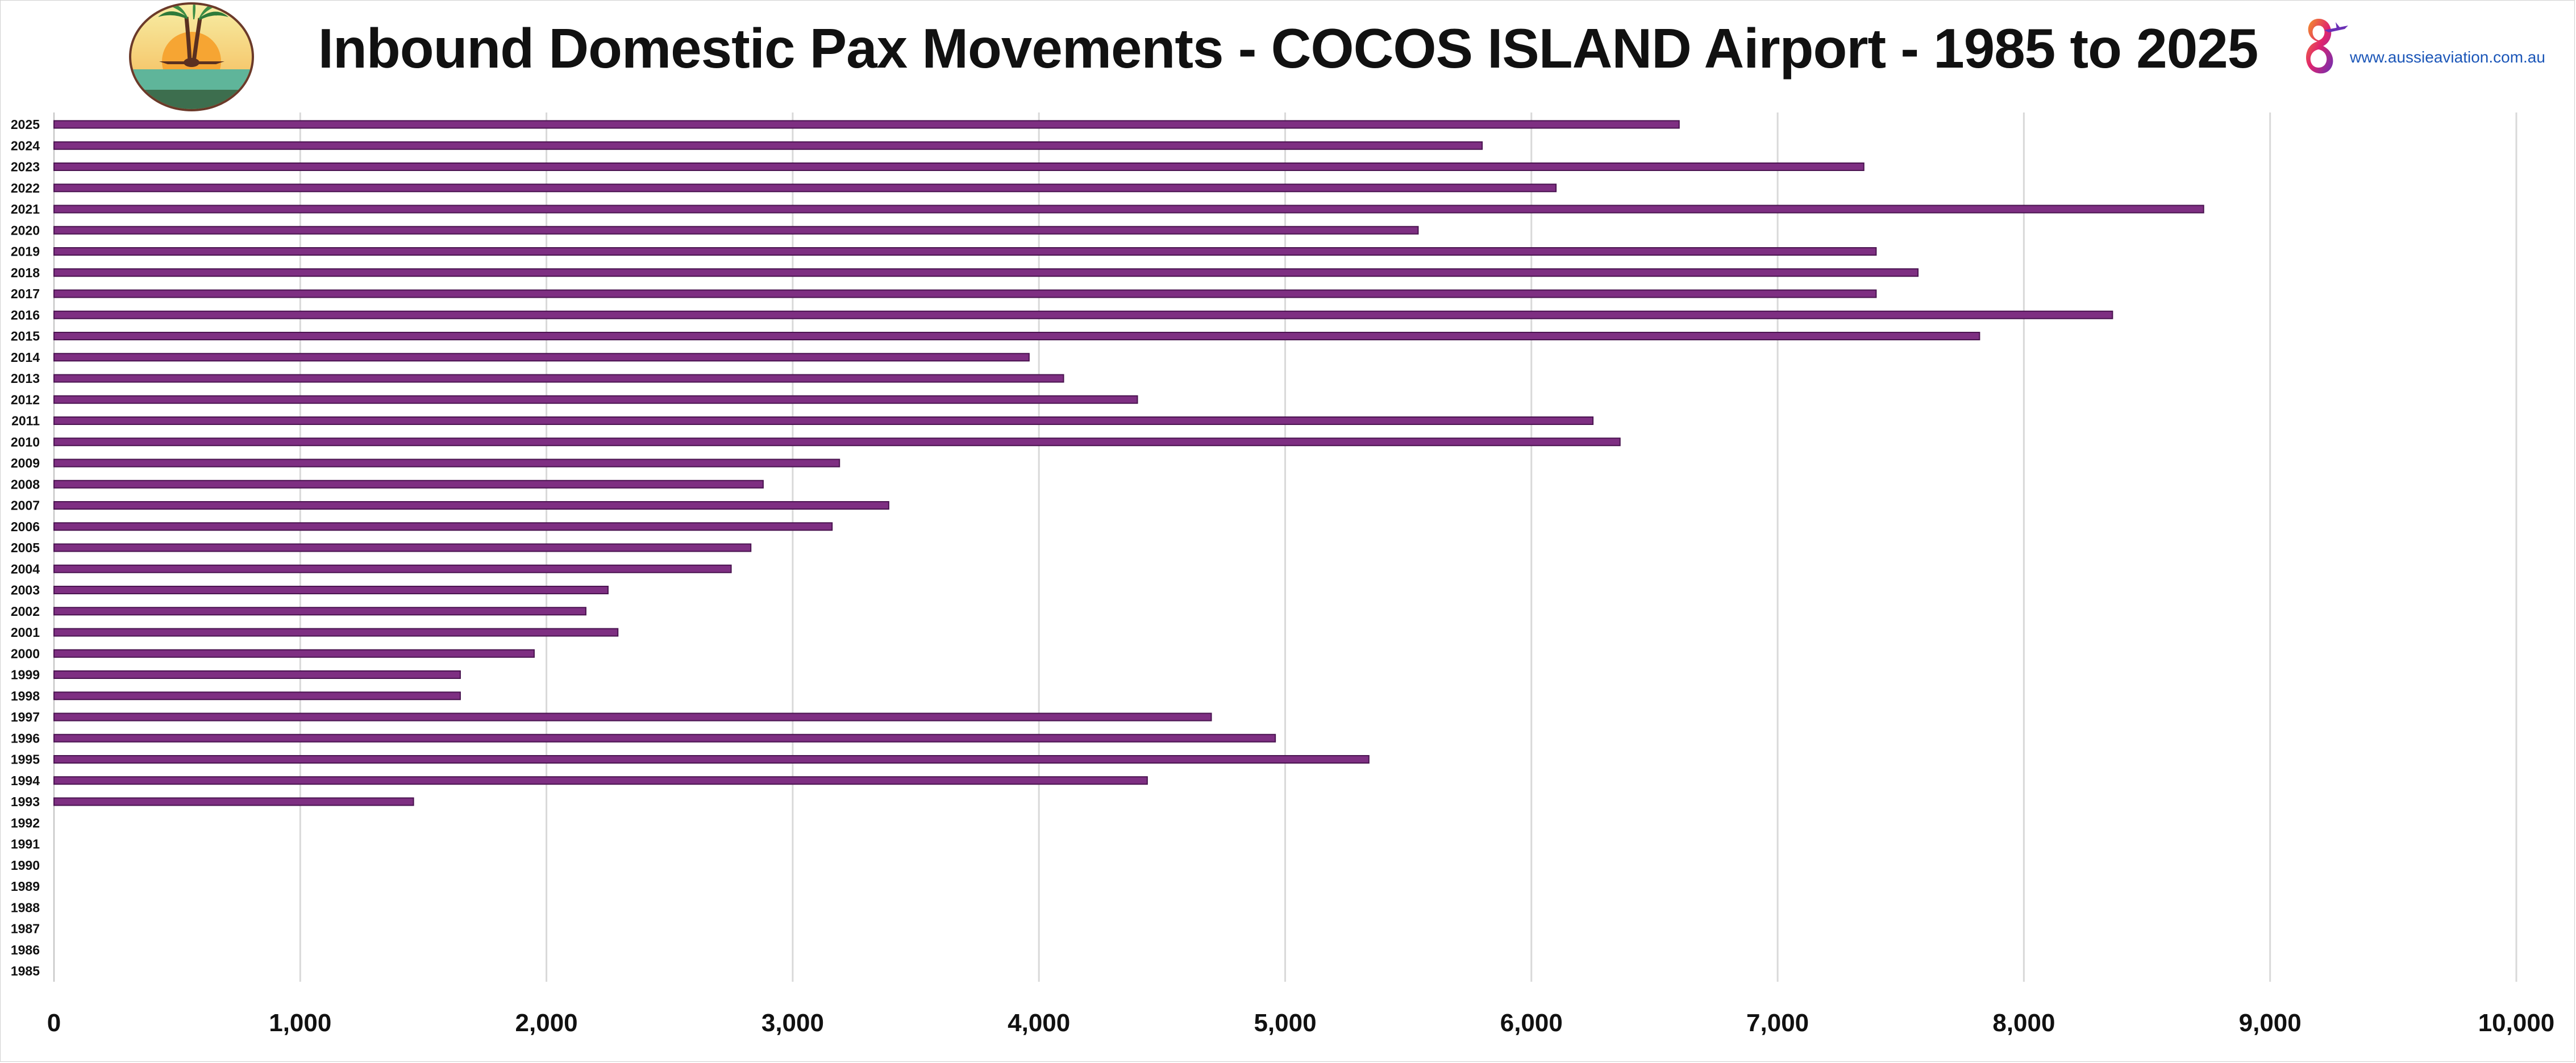 The height and width of the screenshot is (1063, 2576). Describe the element at coordinates (2447, 57) in the screenshot. I see `brand-url: www.aussieaviation.com.au` at that location.